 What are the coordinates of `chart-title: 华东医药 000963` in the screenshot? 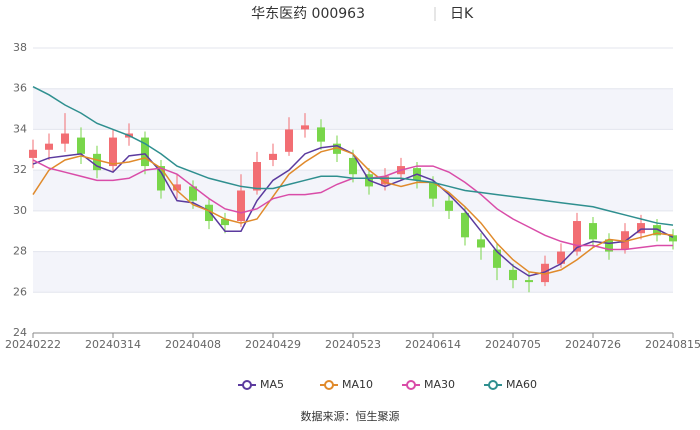 It's located at (308, 14).